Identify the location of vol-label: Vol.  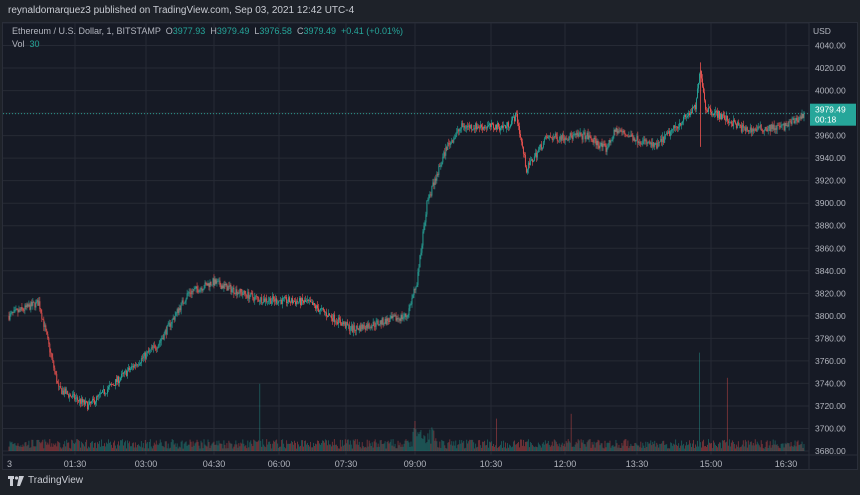
(18, 44).